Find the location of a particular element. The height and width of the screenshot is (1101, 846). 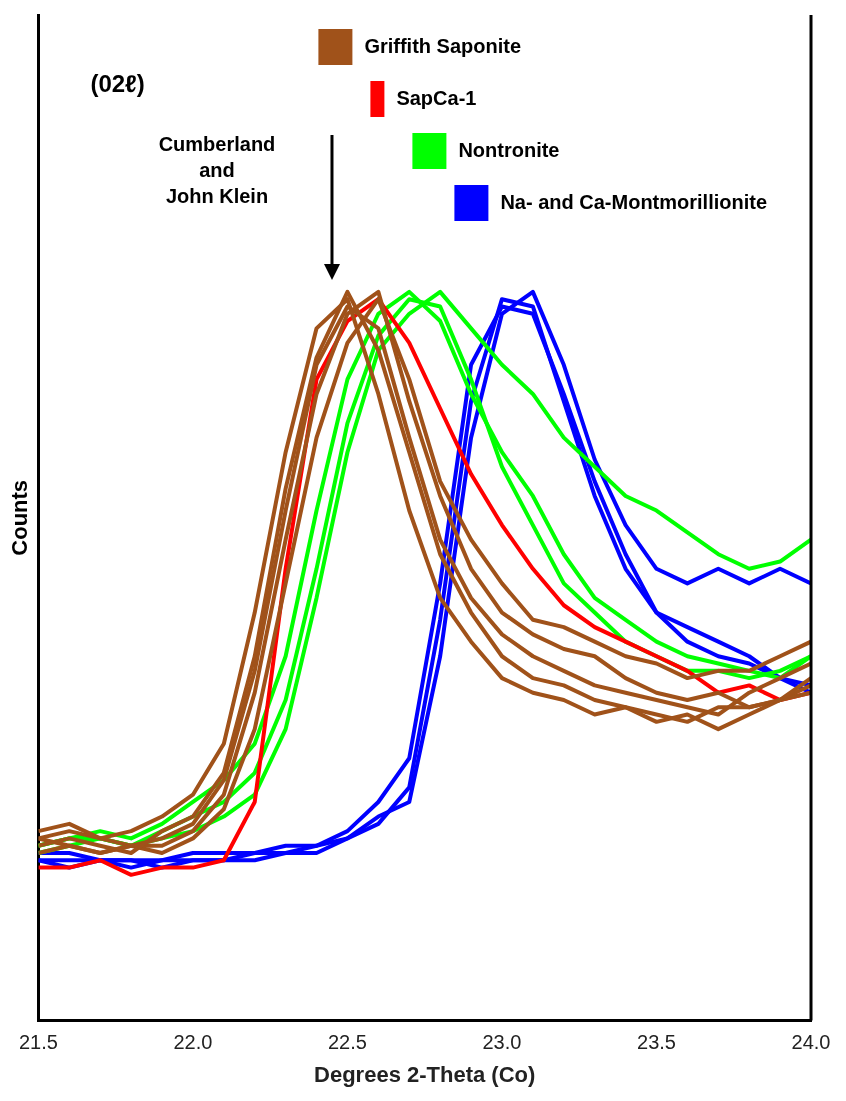

x-axis-title: Degrees 2-Theta (Co) is located at coordinates (425, 1074).